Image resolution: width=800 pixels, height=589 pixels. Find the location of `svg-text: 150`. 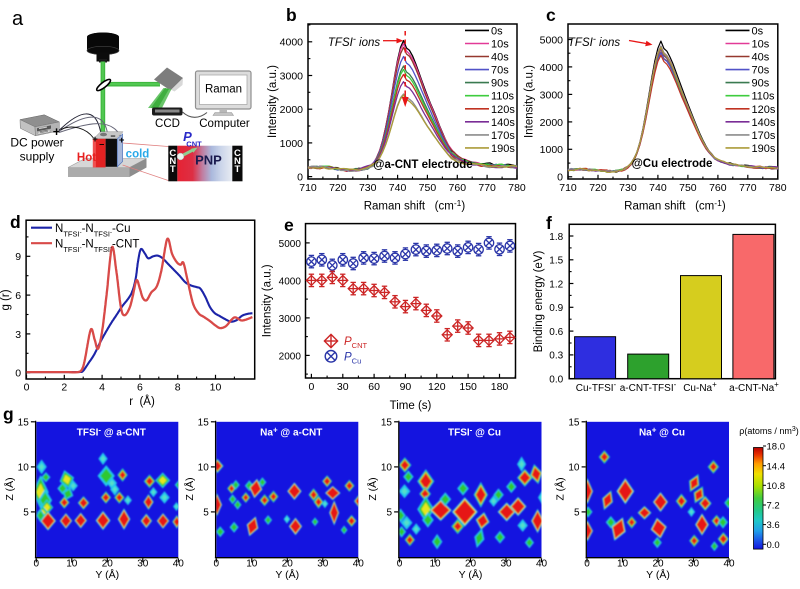

svg-text: 150 is located at coordinates (468, 387).